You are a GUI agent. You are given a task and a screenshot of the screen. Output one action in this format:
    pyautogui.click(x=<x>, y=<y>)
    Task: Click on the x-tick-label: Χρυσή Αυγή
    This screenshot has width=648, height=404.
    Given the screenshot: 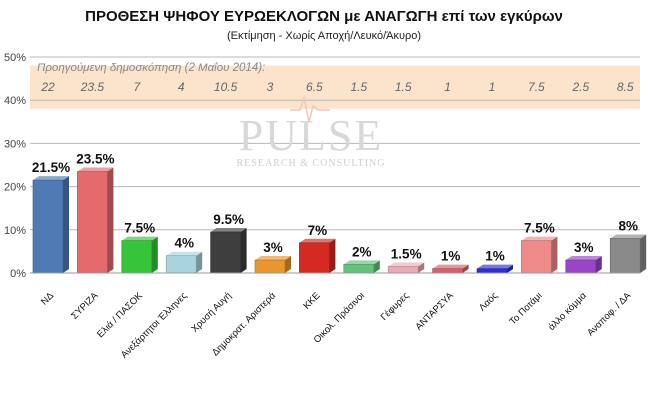 What is the action you would take?
    pyautogui.click(x=211, y=312)
    